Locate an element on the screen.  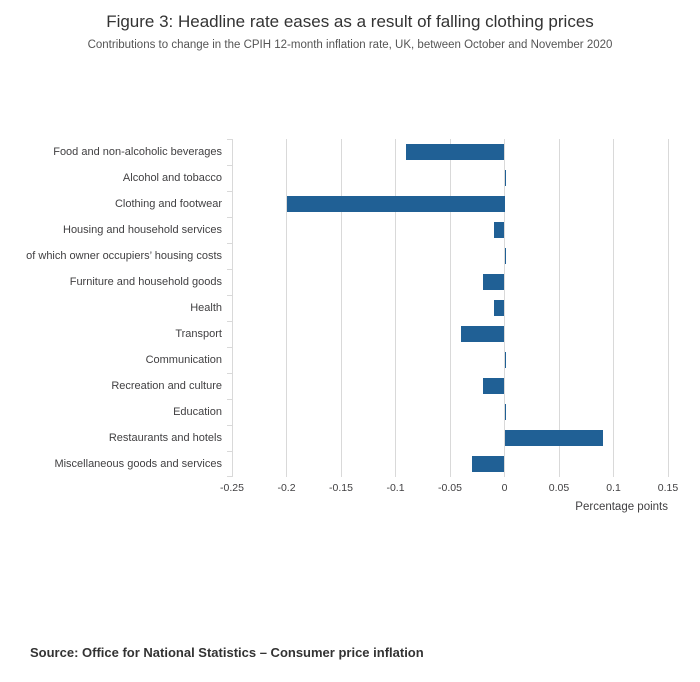
x-tick-label: -0.25 is located at coordinates (232, 488).